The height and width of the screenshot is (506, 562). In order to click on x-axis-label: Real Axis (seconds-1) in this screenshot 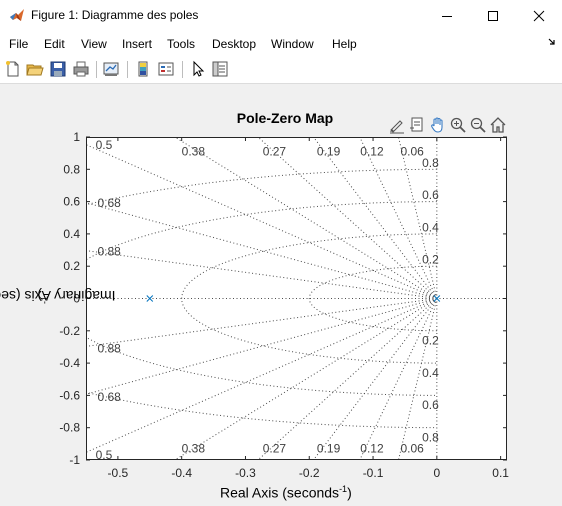, I will do `click(286, 492)`.